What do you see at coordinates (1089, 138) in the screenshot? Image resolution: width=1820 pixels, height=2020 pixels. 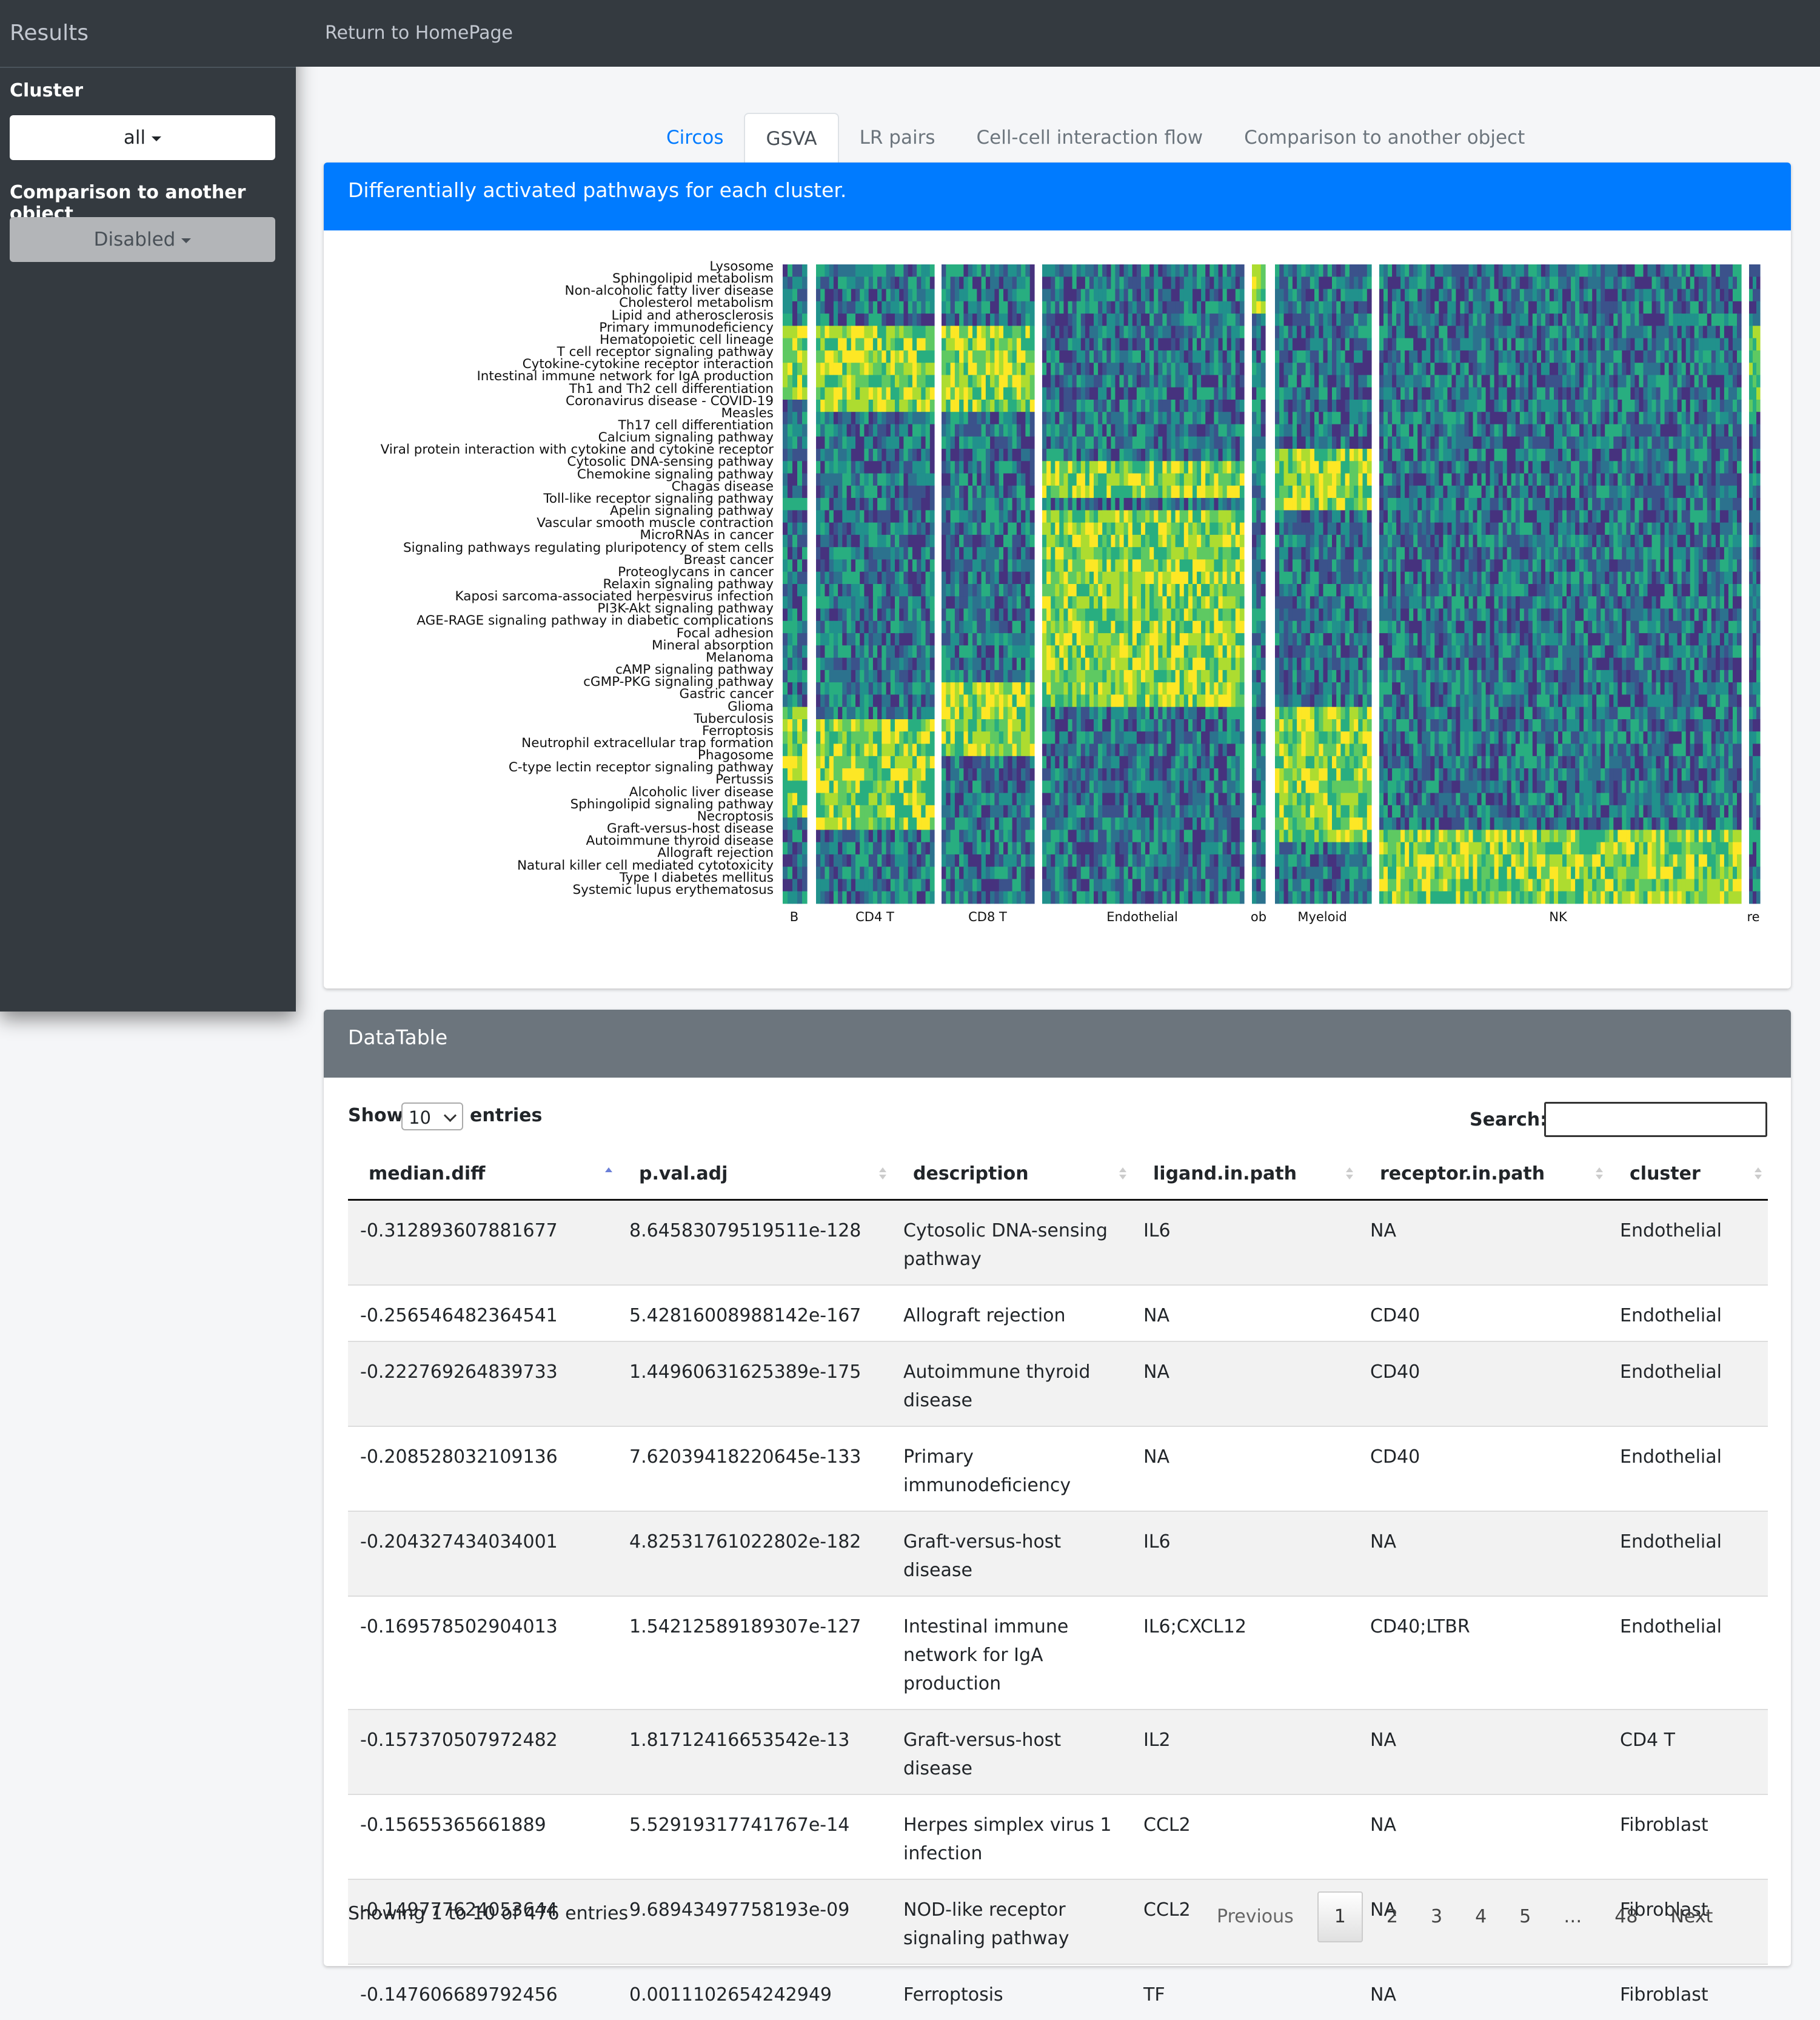 I see `tab-interaction-flow: Cell-cell interaction flow` at bounding box center [1089, 138].